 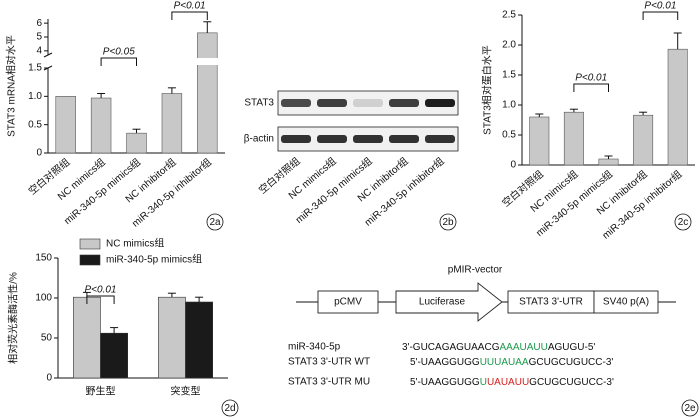 I want to click on sequence-label: STAT3 3'-UTR WT, so click(x=329, y=362).